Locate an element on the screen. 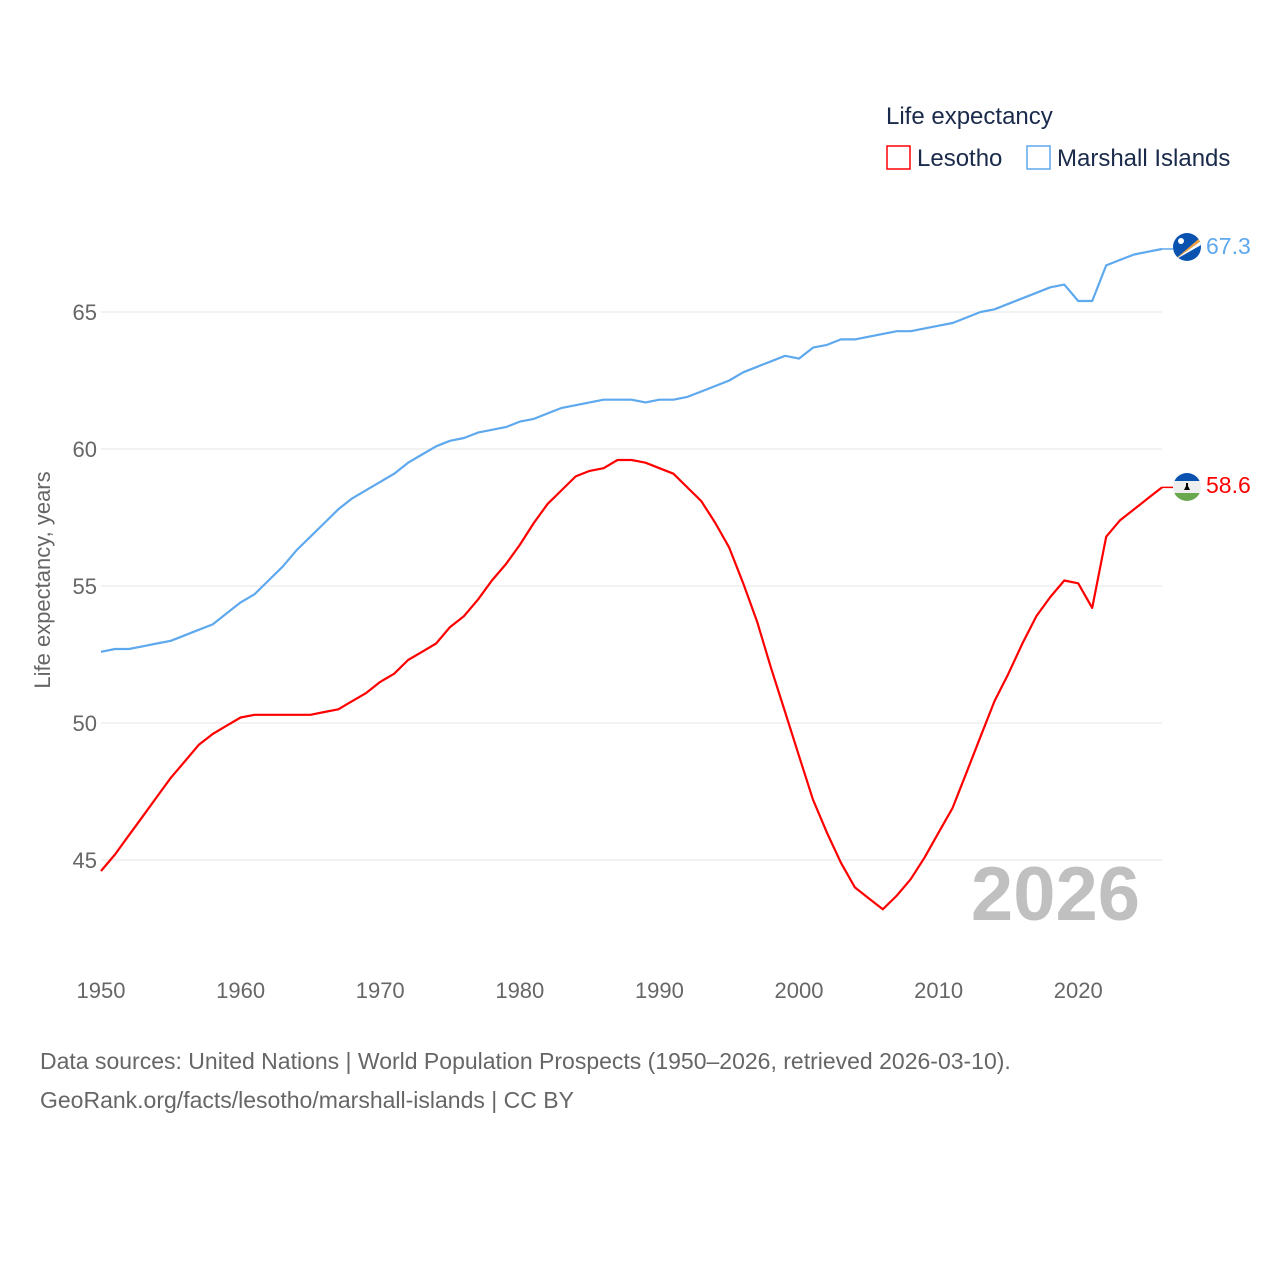  legend: Life expectancy Lesotho Marshall Islands is located at coordinates (1058, 137).